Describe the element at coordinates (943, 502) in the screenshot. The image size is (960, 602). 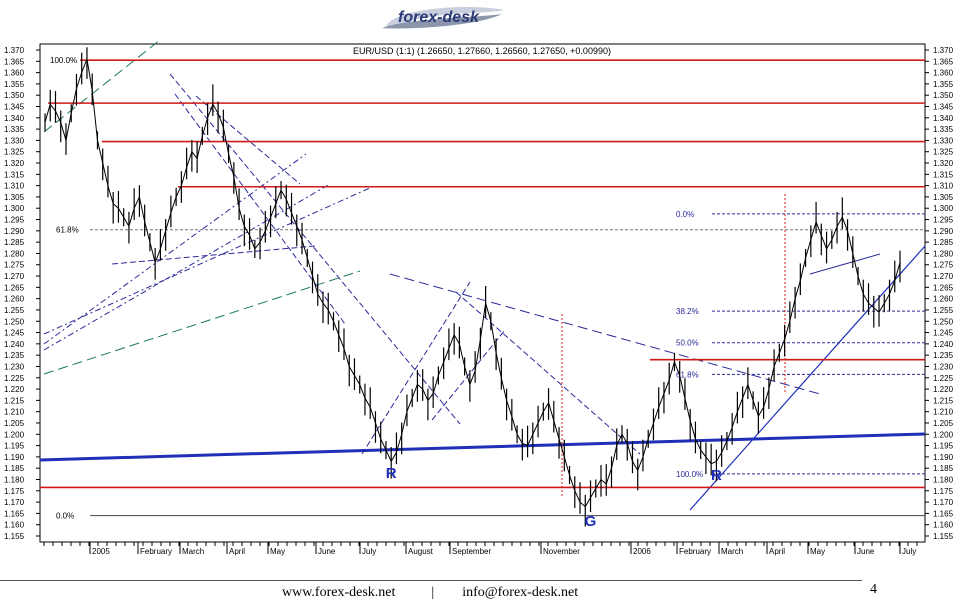
I see `y-tick-label-right: 1.170` at that location.